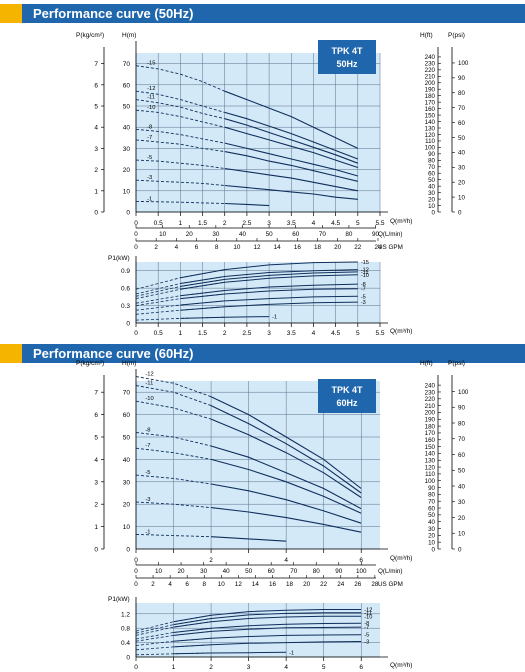  Describe the element at coordinates (390, 571) in the screenshot. I see `secondary-x-axis-label: Q(L/min)` at that location.